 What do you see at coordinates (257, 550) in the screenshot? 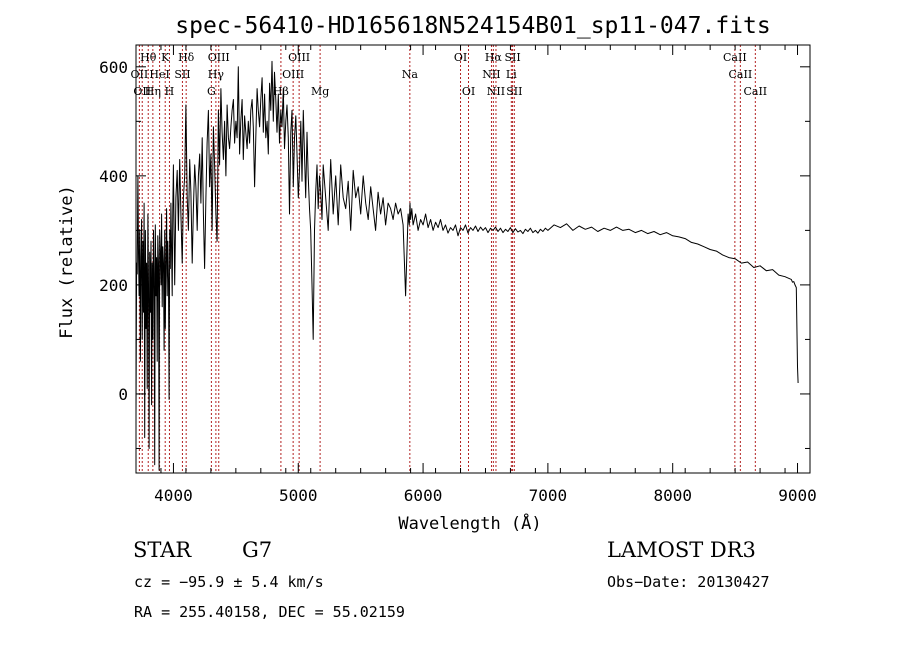
I see `subclass-label: G7` at bounding box center [257, 550].